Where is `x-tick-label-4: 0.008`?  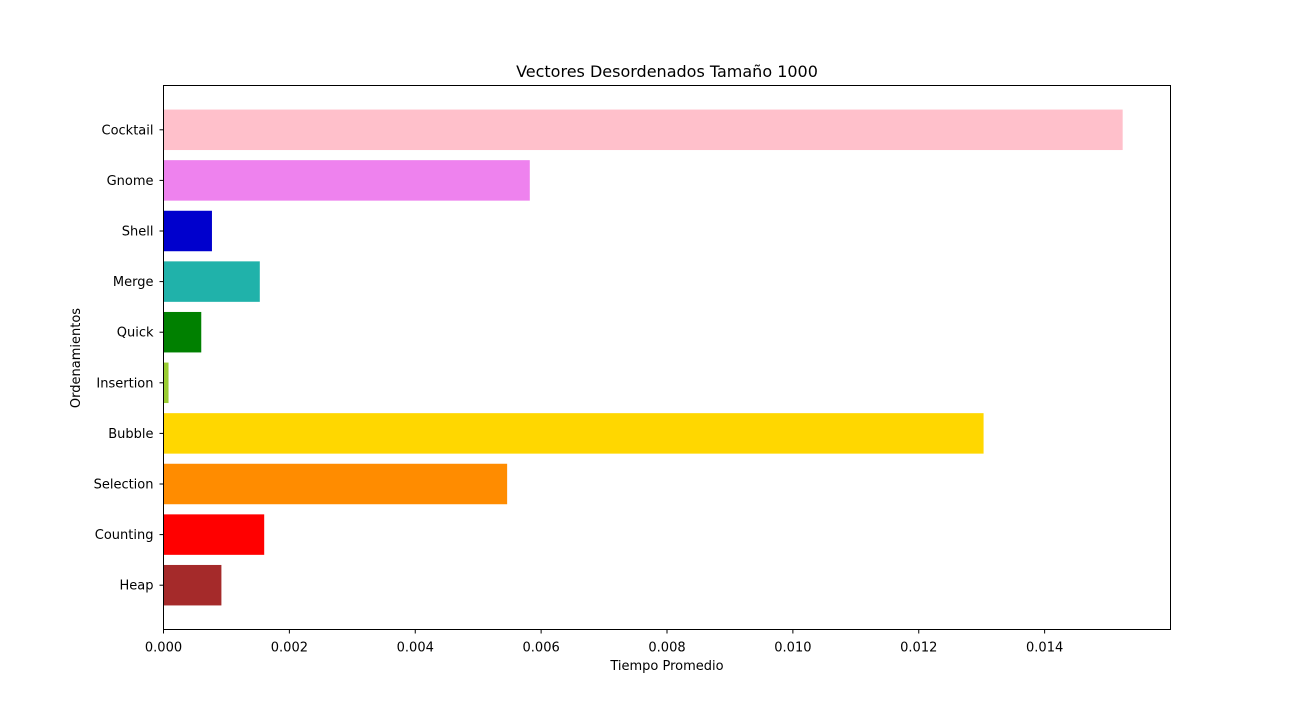 x-tick-label-4: 0.008 is located at coordinates (666, 648).